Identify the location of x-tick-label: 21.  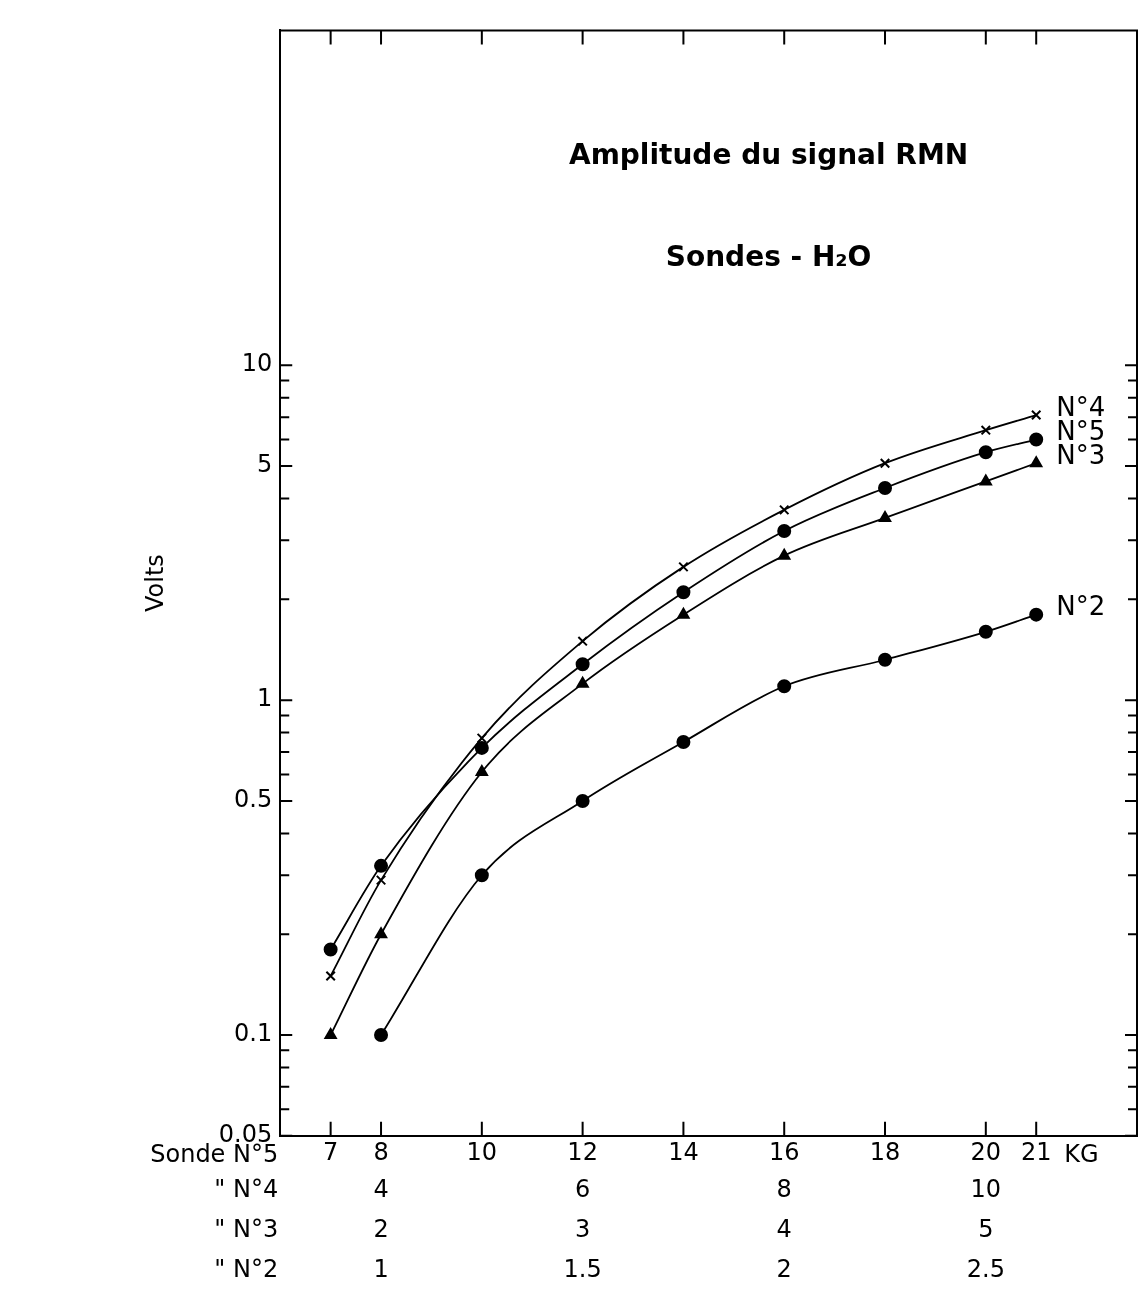
(1036, 1152).